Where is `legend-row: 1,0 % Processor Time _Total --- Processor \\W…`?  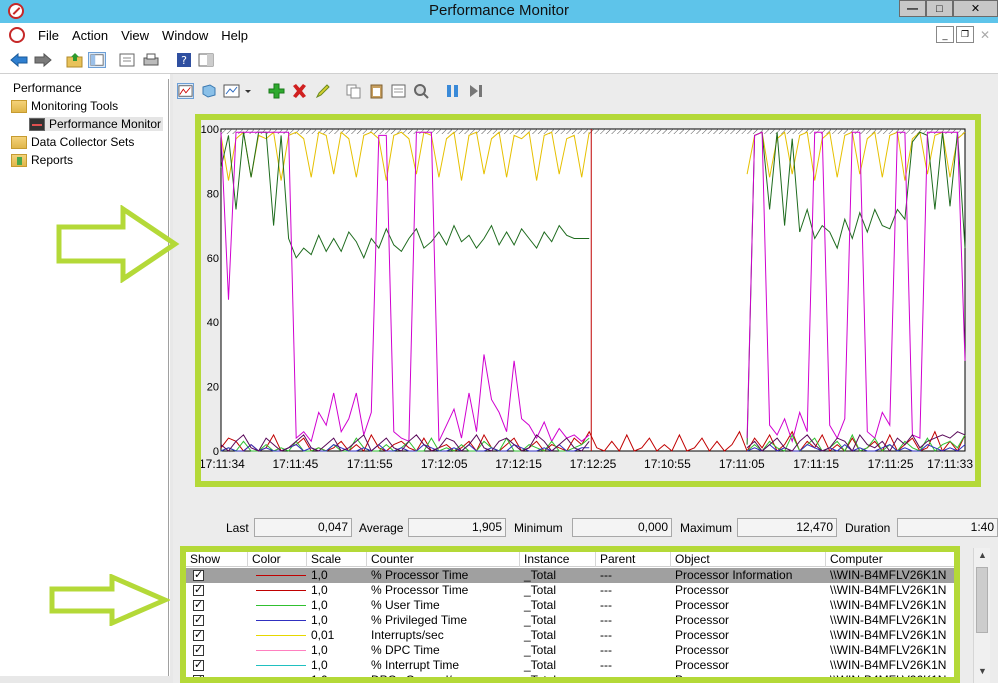
legend-row: 1,0 % Processor Time _Total --- Processor \\W… is located at coordinates (570, 590).